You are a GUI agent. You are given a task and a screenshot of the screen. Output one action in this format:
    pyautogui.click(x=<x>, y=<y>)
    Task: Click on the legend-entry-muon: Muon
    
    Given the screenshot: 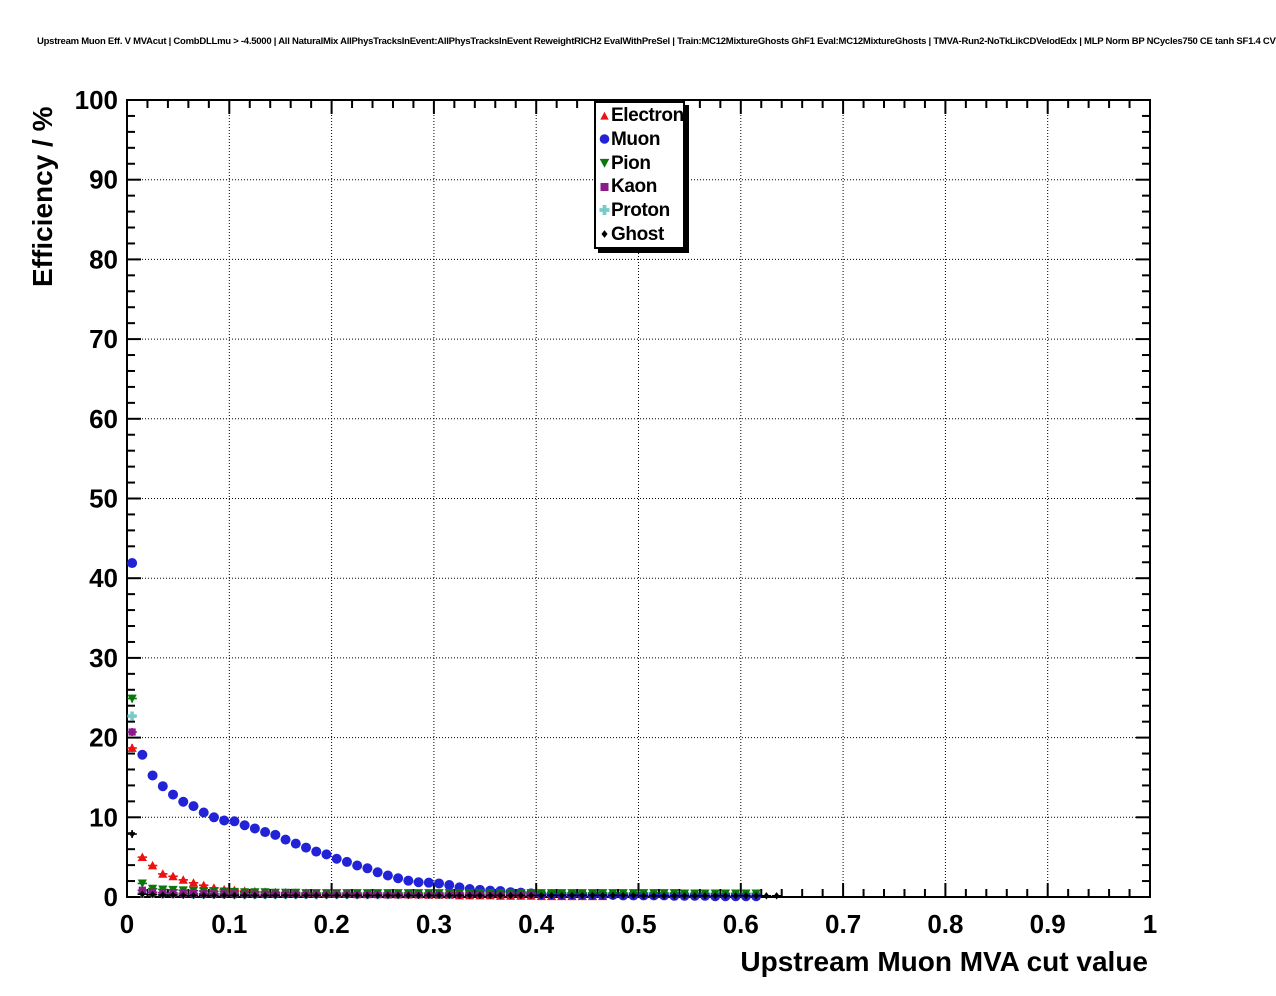 What is the action you would take?
    pyautogui.click(x=640, y=139)
    